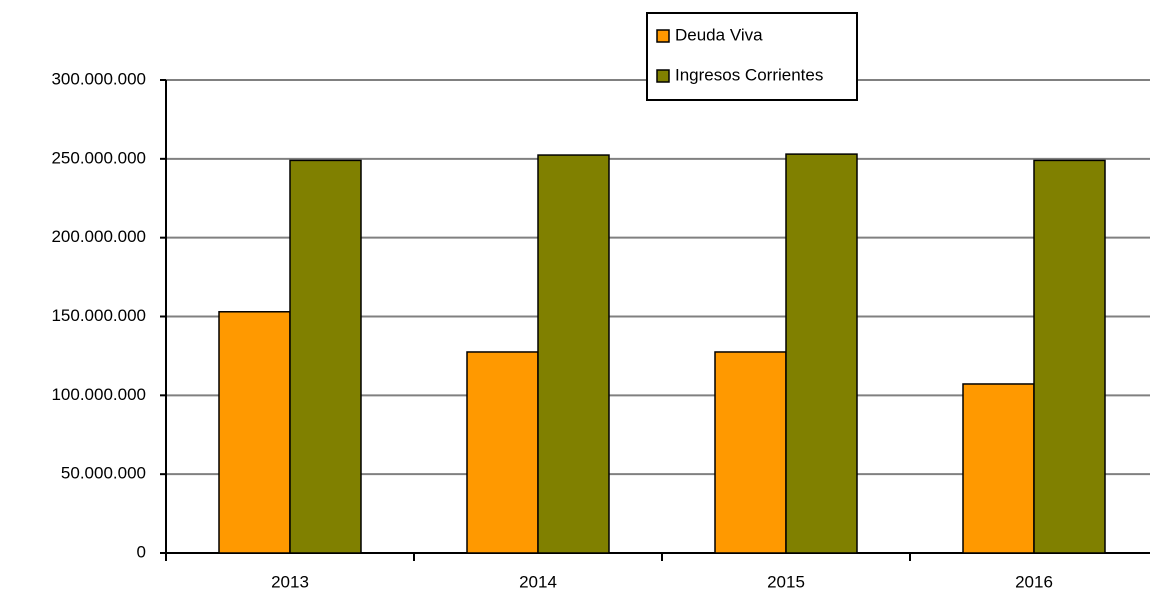  I want to click on x-tick-label: 2016, so click(1034, 581).